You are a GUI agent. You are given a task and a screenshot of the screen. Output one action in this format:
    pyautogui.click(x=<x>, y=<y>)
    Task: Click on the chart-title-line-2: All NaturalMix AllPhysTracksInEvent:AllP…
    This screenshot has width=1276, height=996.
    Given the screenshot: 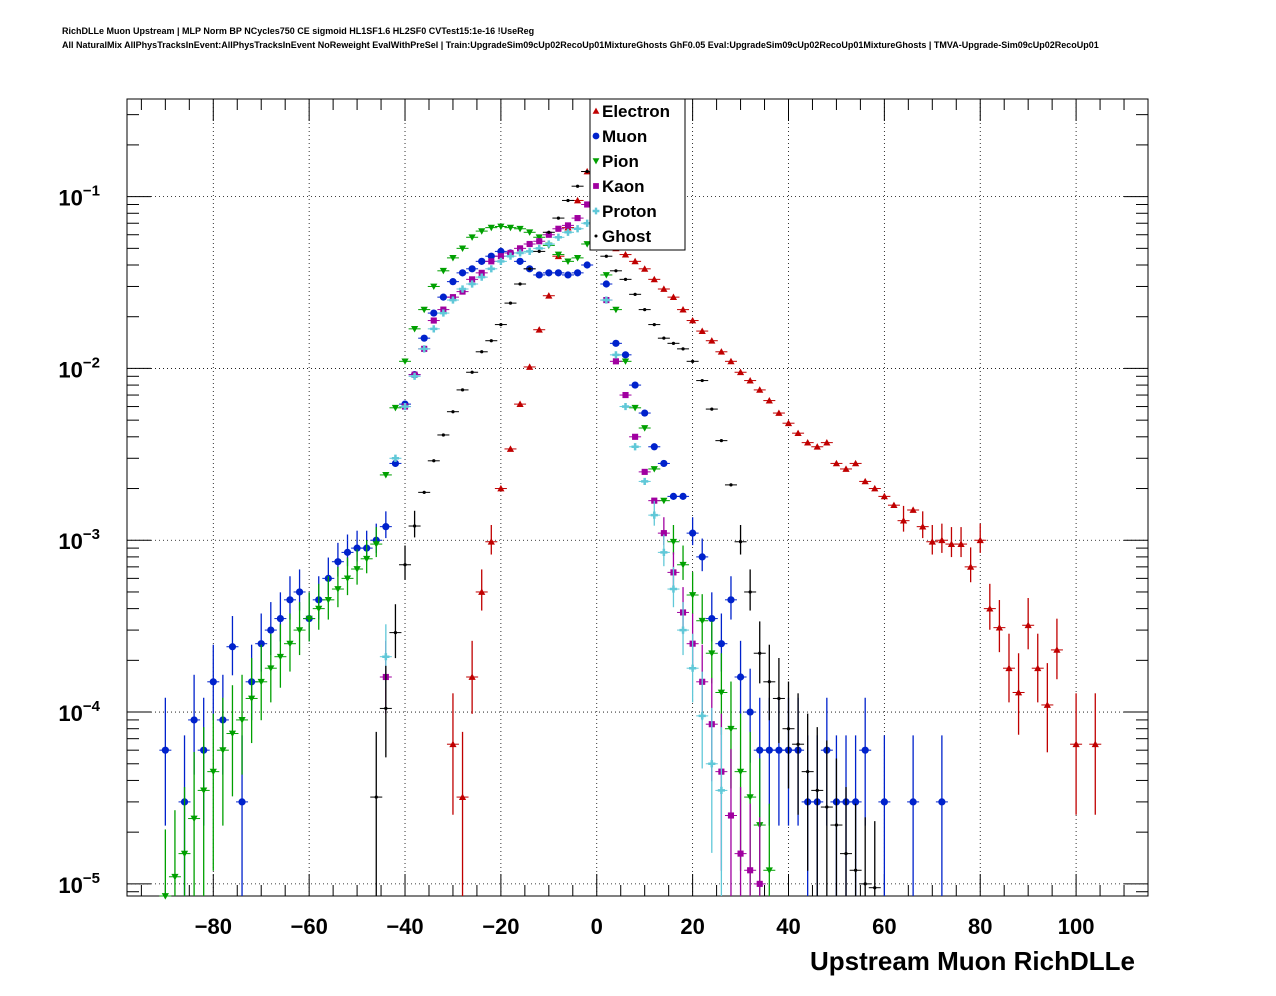 What is the action you would take?
    pyautogui.click(x=580, y=45)
    